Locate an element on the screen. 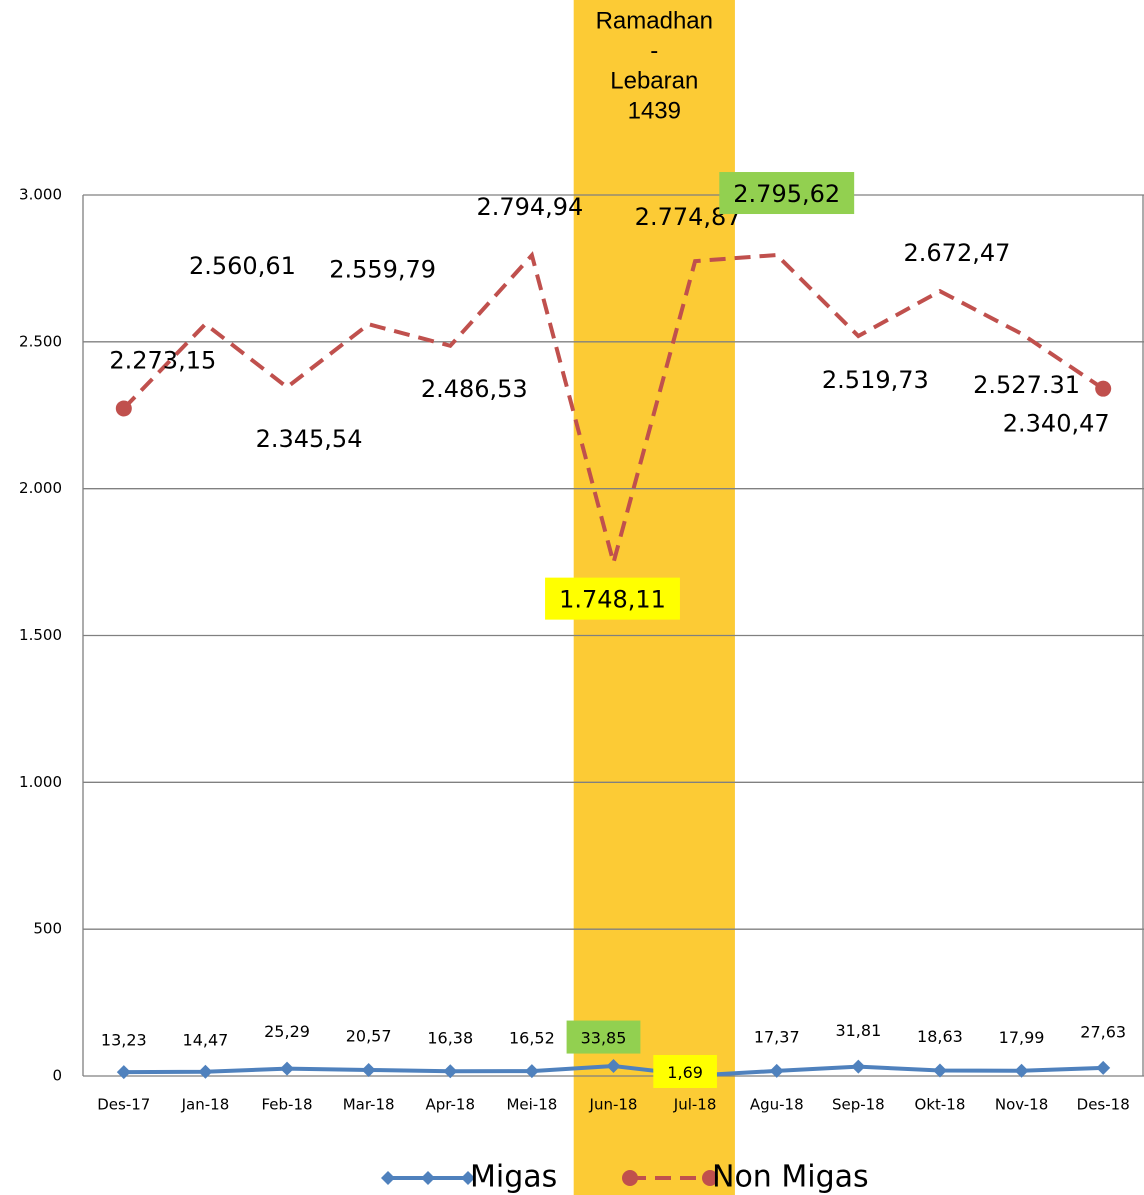 The image size is (1144, 1195). annotation: Ramadhan is located at coordinates (654, 20).